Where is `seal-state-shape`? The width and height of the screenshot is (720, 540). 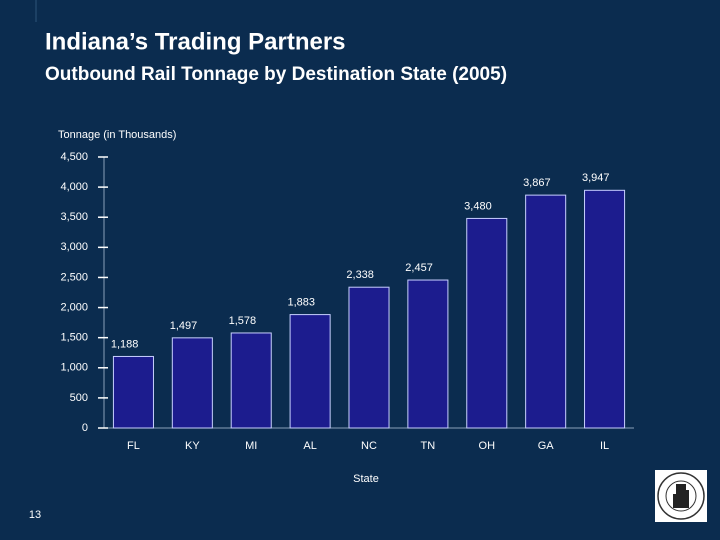 seal-state-shape is located at coordinates (681, 496).